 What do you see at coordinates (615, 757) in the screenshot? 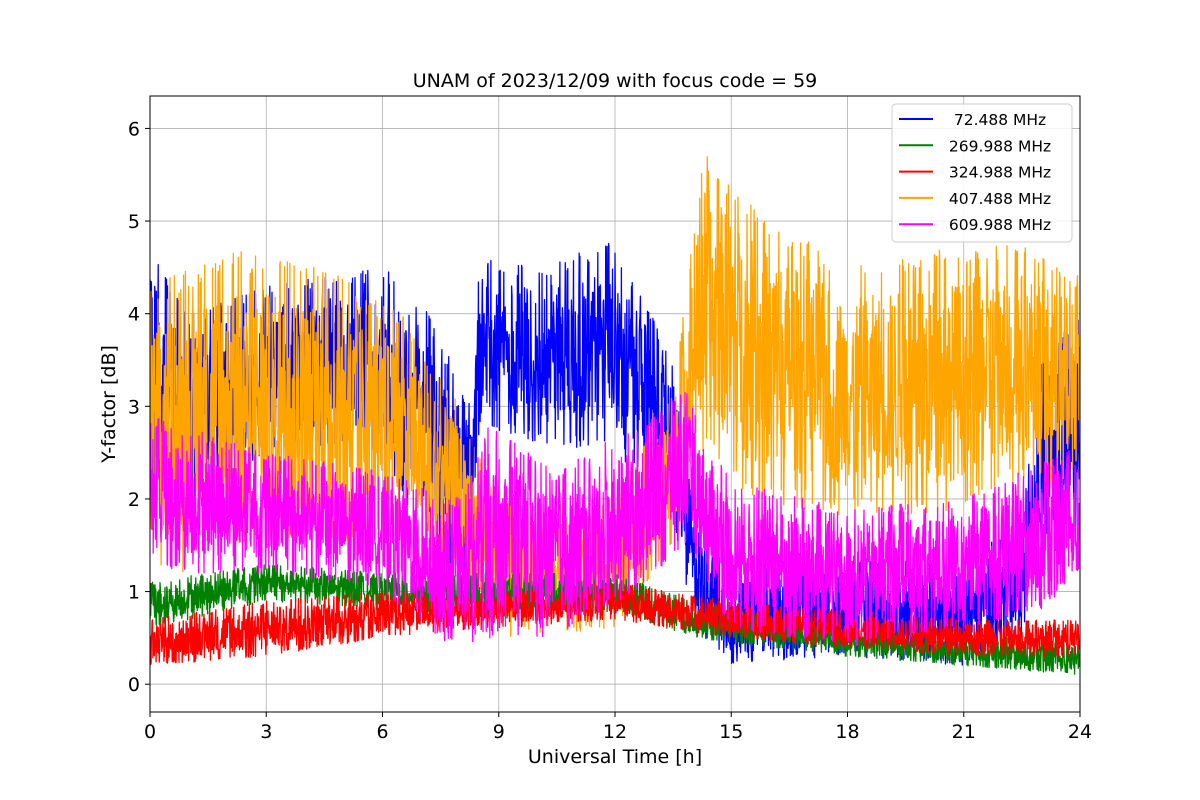
I see `x-axis-label: Universal Time [h]` at bounding box center [615, 757].